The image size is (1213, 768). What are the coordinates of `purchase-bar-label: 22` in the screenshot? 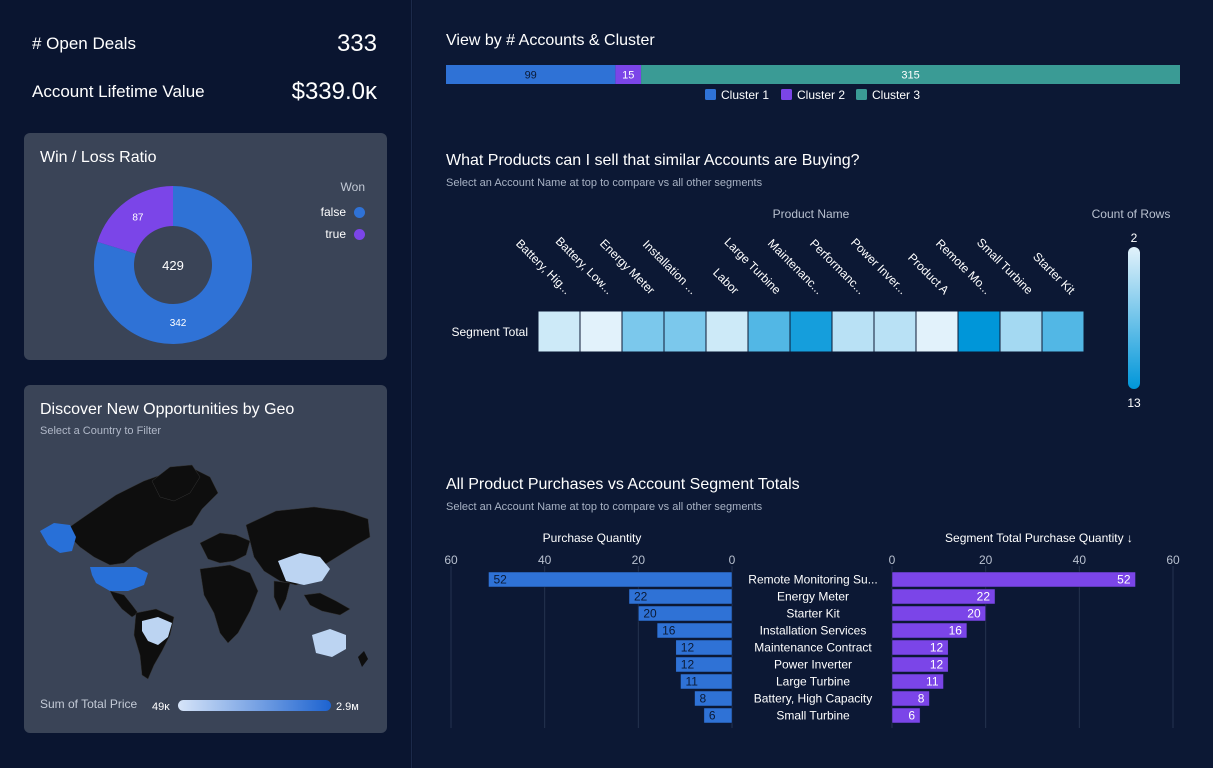 It's located at (641, 597).